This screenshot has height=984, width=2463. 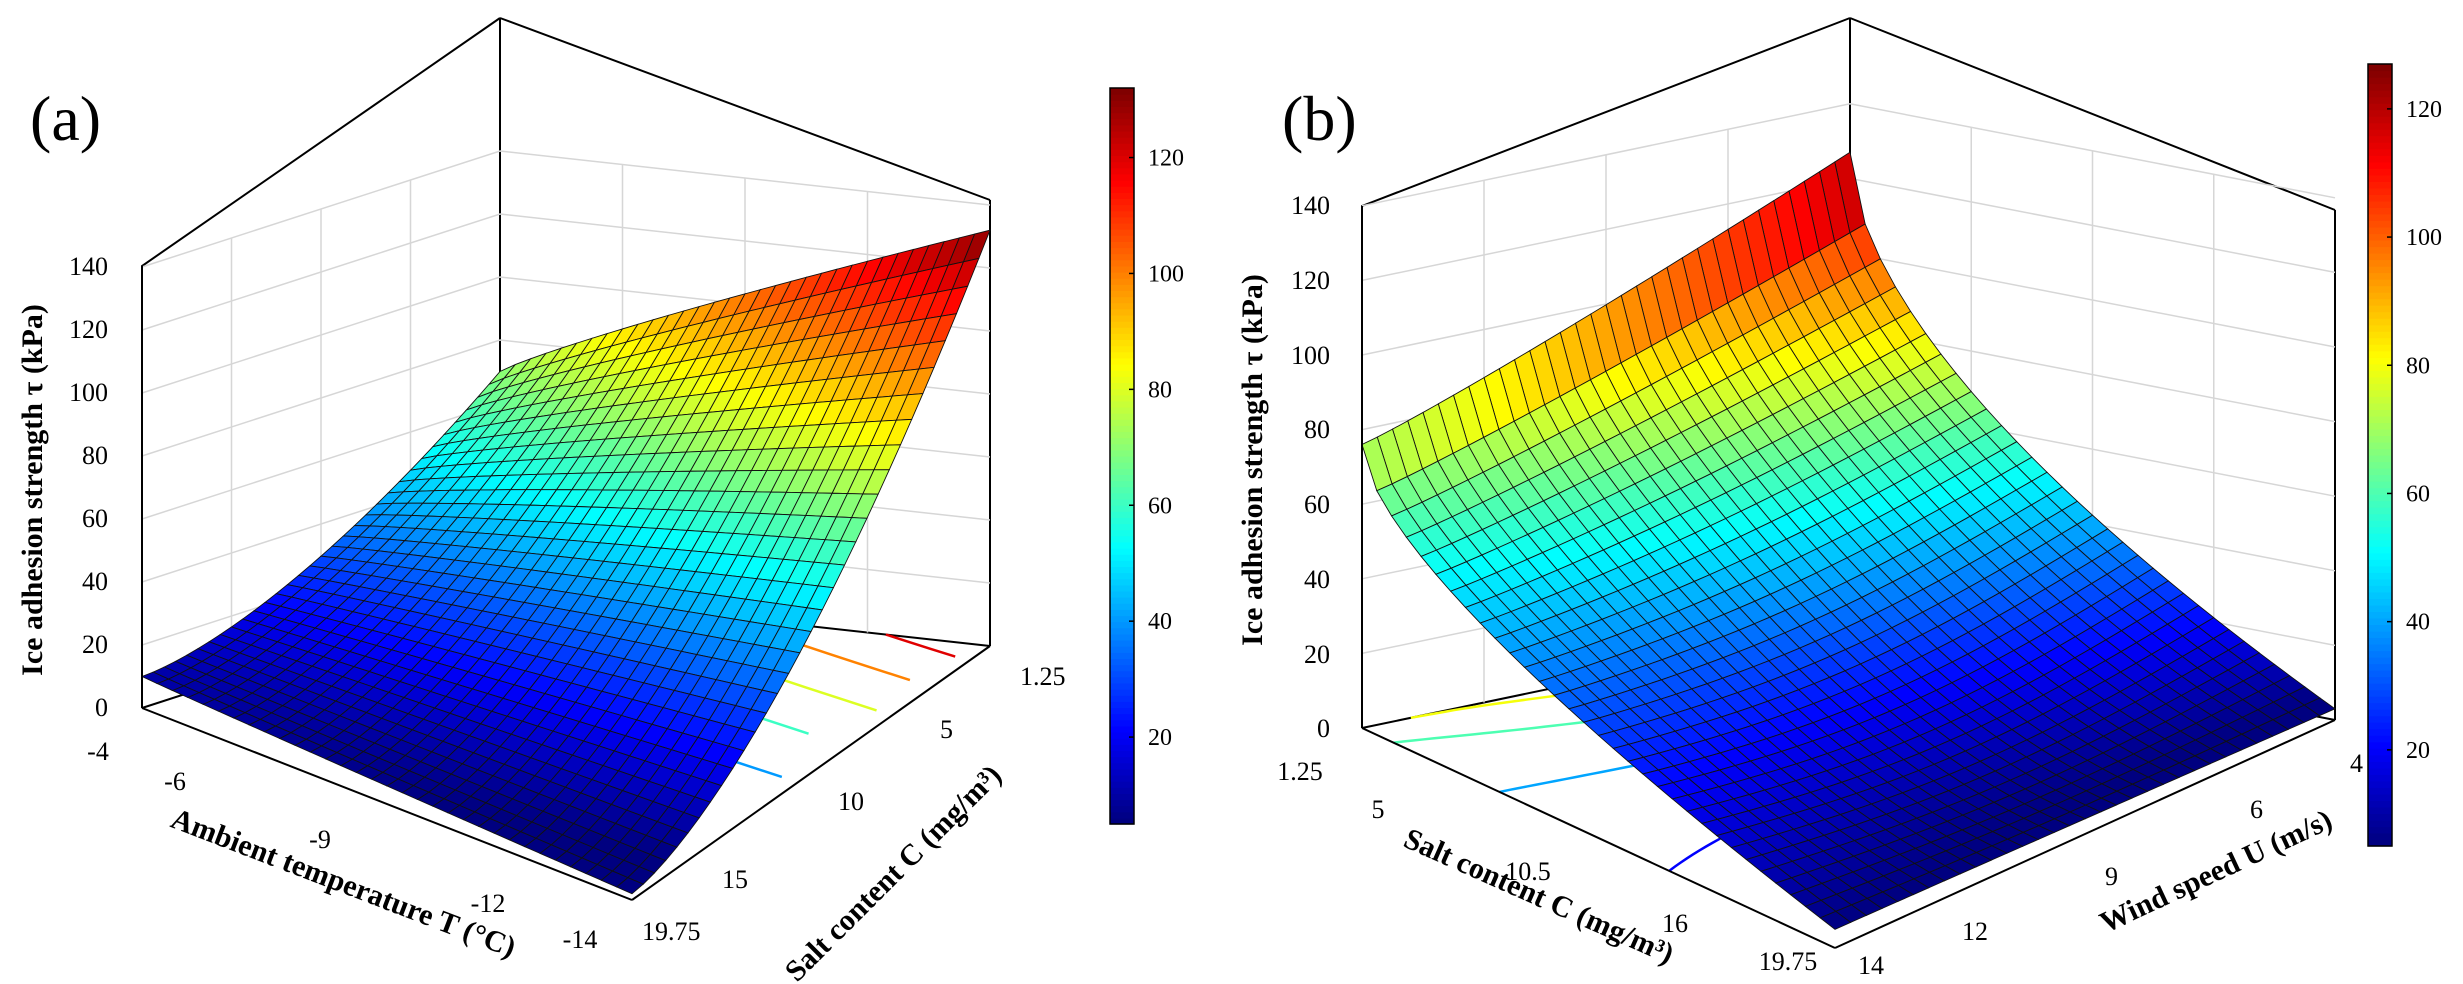 What do you see at coordinates (1323, 728) in the screenshot?
I see `z-tick-b: 0` at bounding box center [1323, 728].